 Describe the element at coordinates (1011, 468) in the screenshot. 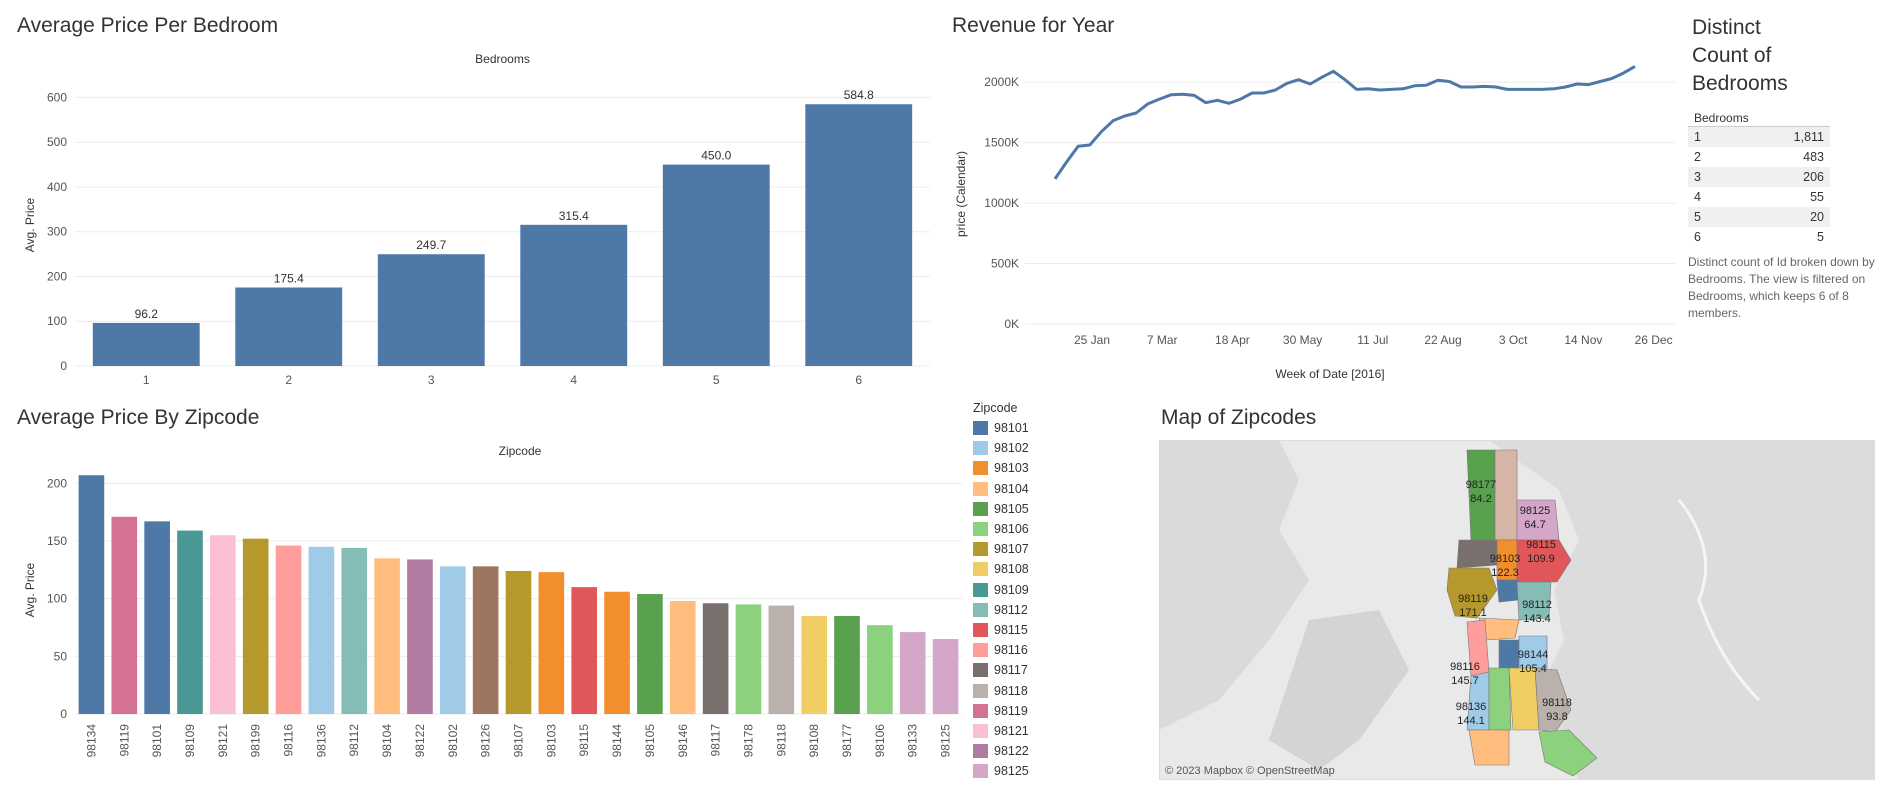

I see `legend-label: 98103` at that location.